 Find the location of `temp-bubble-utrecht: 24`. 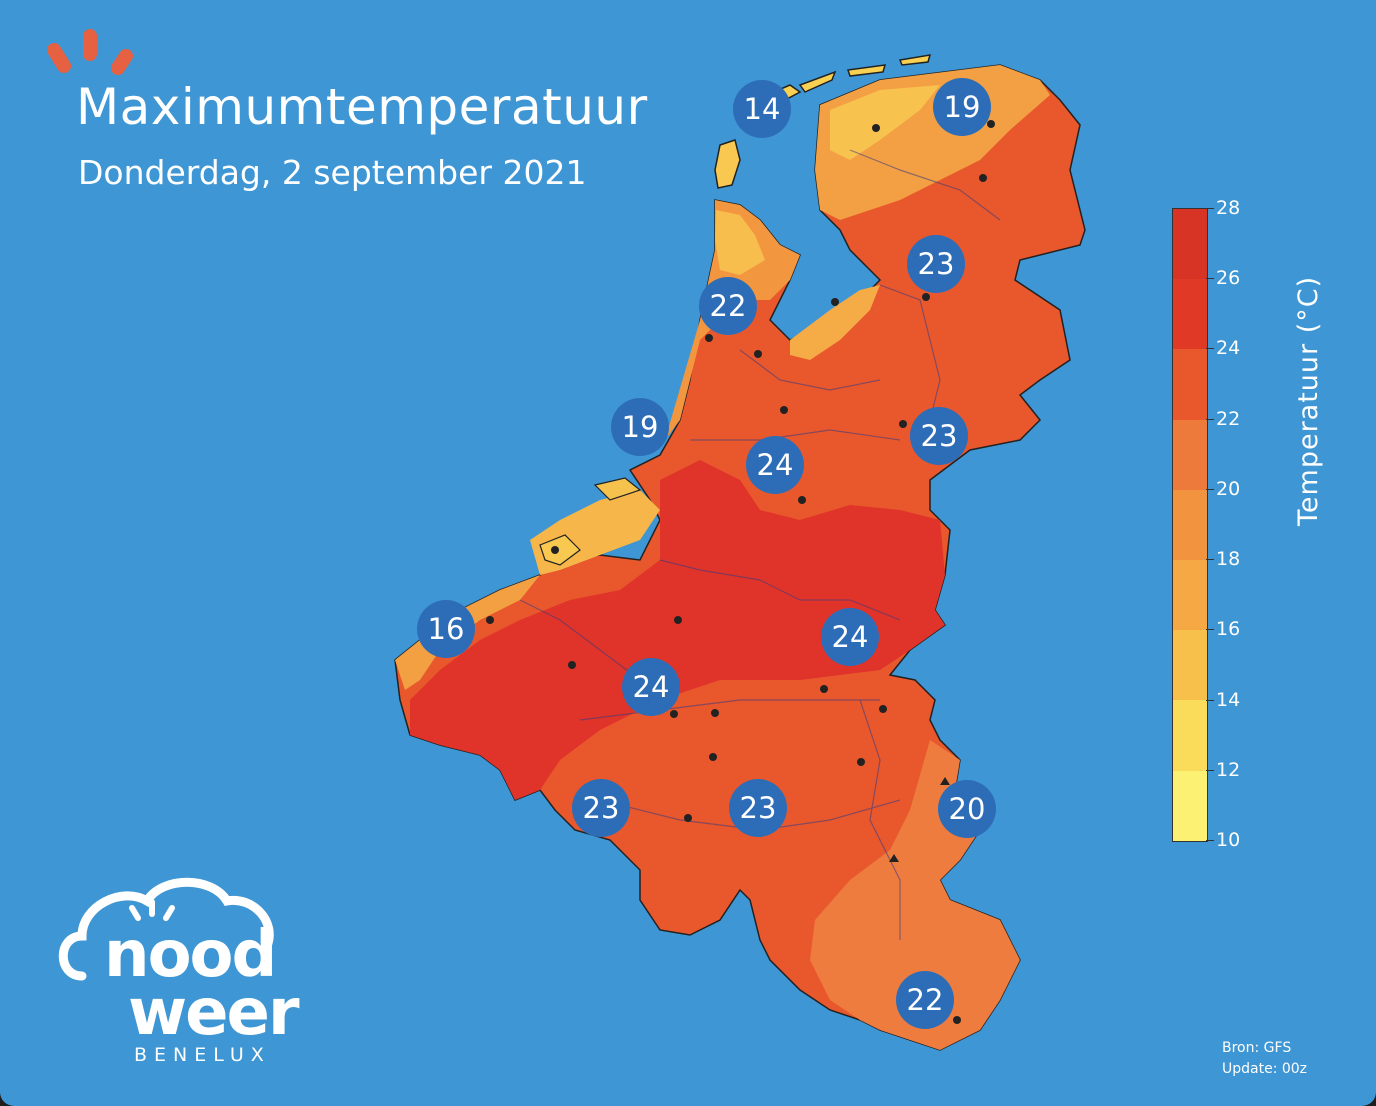

temp-bubble-utrecht: 24 is located at coordinates (775, 465).